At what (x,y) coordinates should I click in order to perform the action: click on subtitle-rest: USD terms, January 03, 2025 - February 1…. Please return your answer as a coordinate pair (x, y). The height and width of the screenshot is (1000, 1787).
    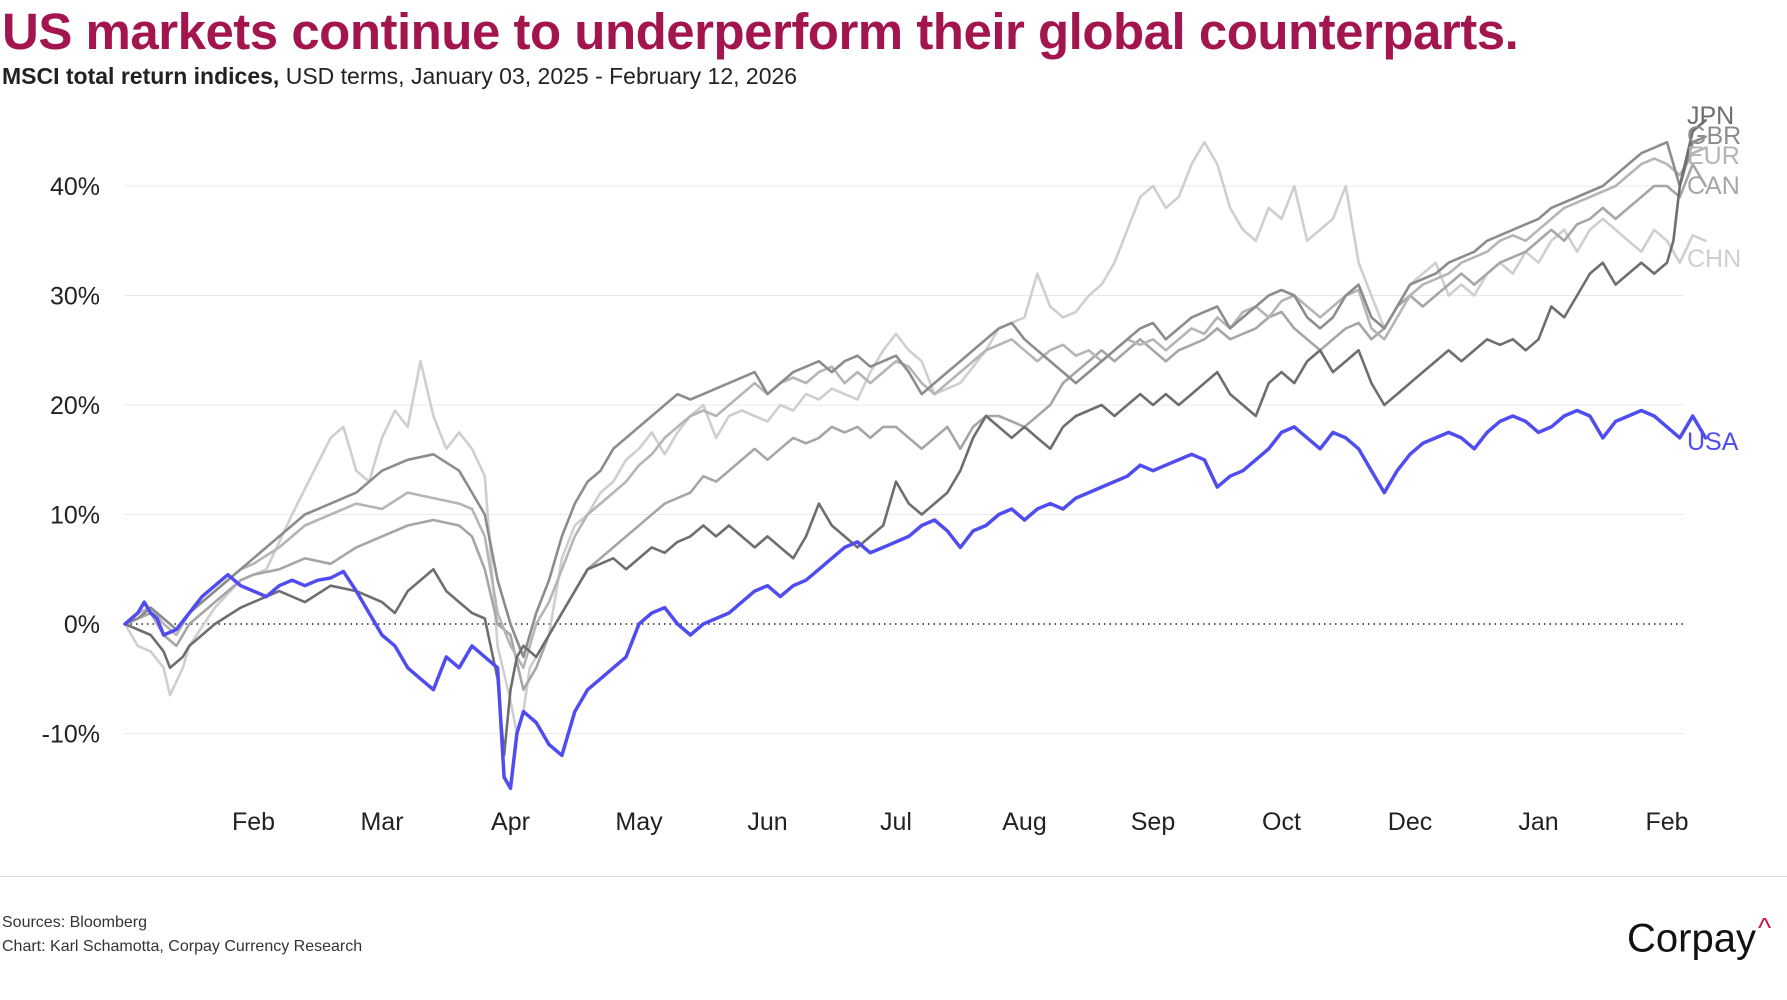
    Looking at the image, I should click on (538, 76).